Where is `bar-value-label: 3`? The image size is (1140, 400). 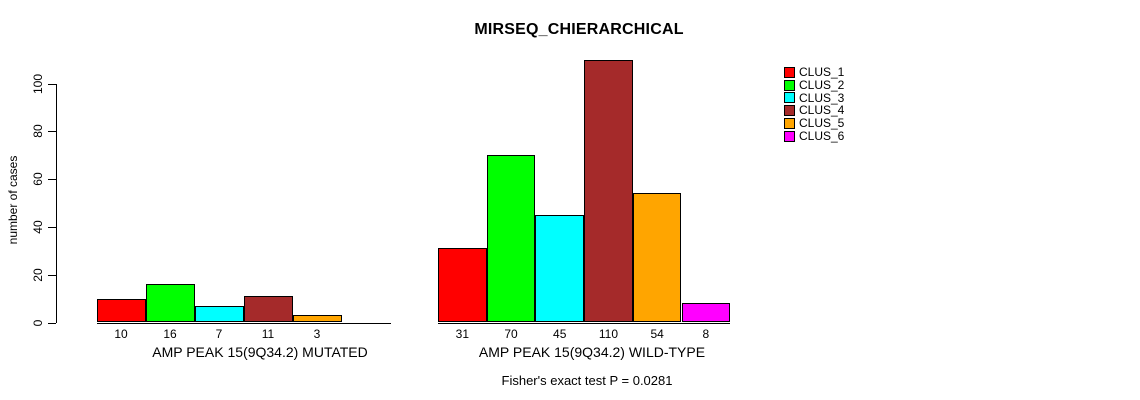
bar-value-label: 3 is located at coordinates (317, 333).